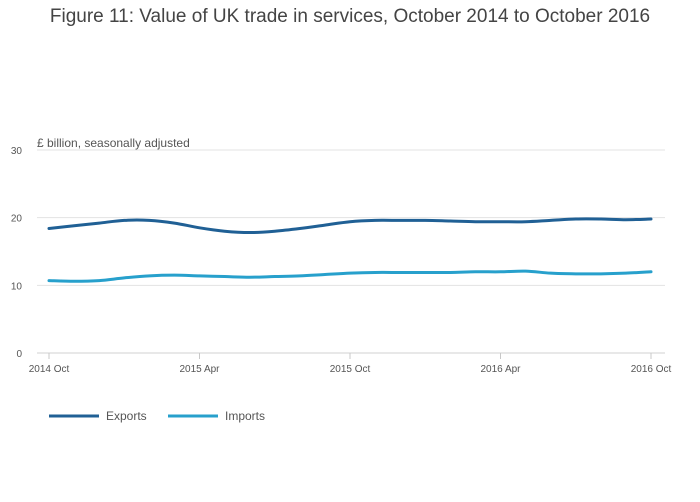  Describe the element at coordinates (17, 253) in the screenshot. I see `y-axis-ticks: 0 10 20 30` at that location.